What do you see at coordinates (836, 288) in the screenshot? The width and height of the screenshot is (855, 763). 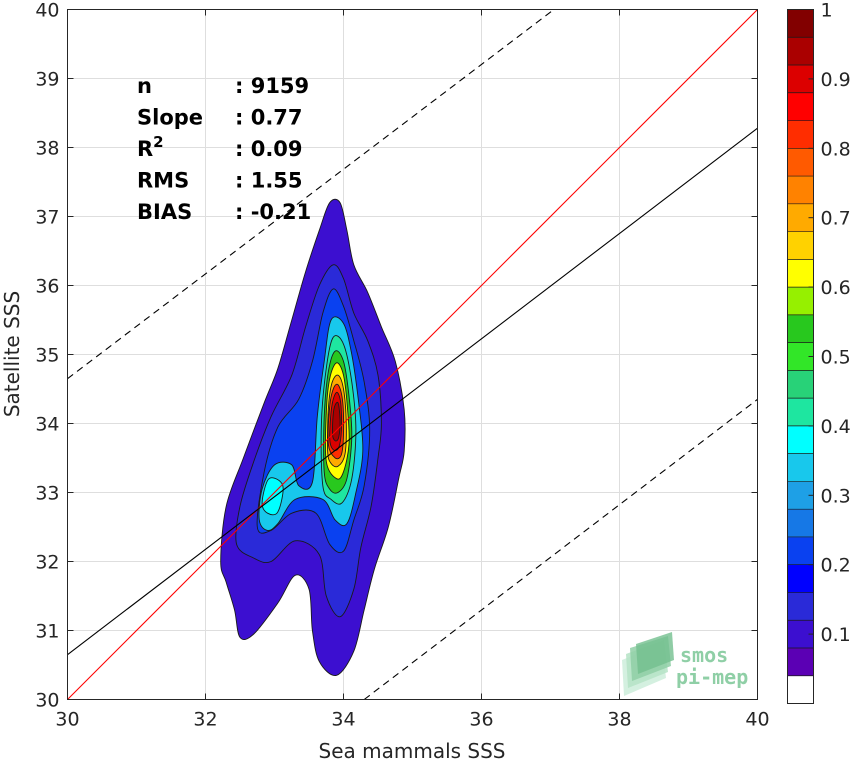 I see `colorbar-tick-label: 0.6` at bounding box center [836, 288].